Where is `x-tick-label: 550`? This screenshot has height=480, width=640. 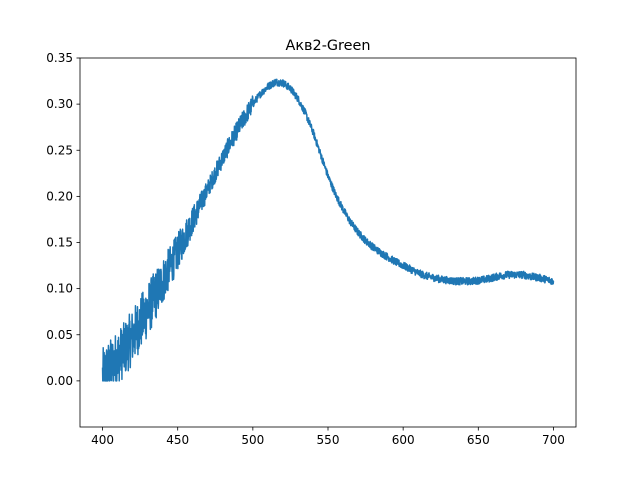 x-tick-label: 550 is located at coordinates (328, 440).